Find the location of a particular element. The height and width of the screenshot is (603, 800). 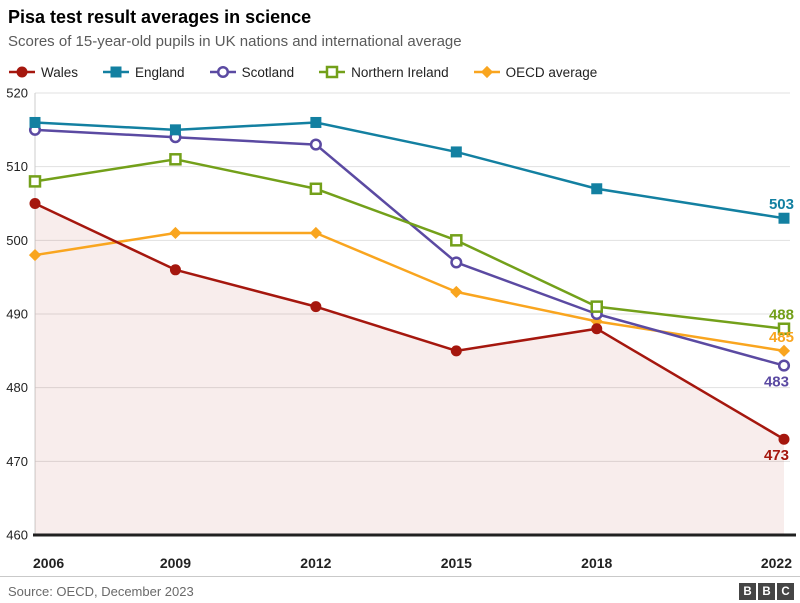

legend-item-wales: Wales is located at coordinates (43, 72).